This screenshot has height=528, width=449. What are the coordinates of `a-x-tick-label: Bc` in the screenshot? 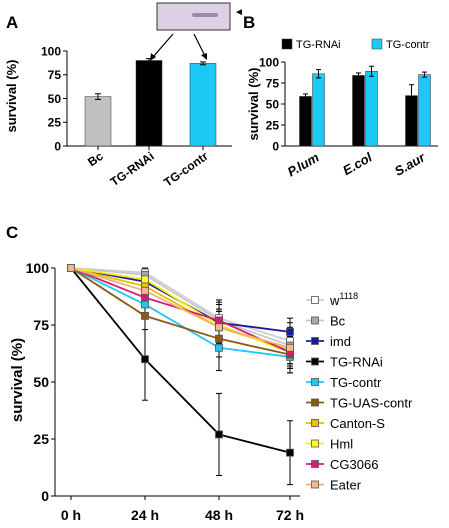 It's located at (95, 159).